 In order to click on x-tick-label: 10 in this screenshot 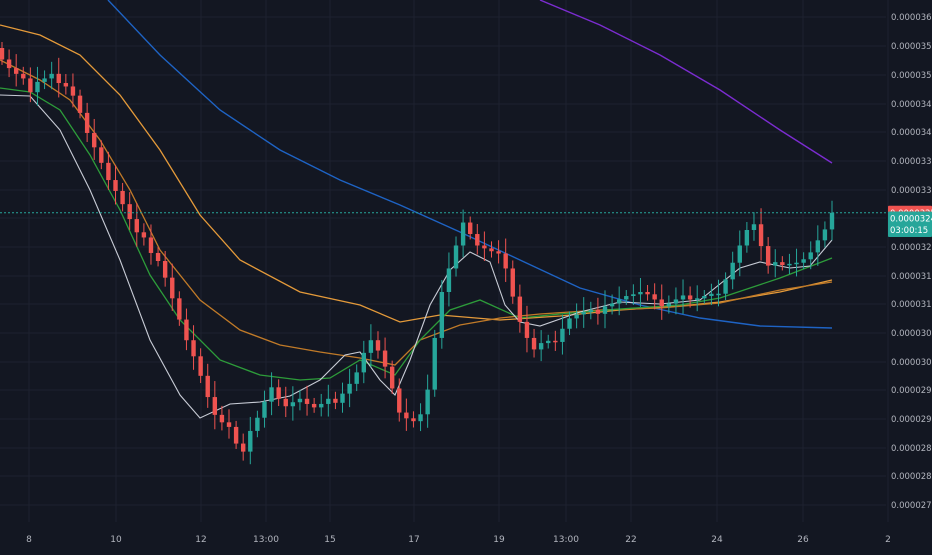, I will do `click(116, 540)`.